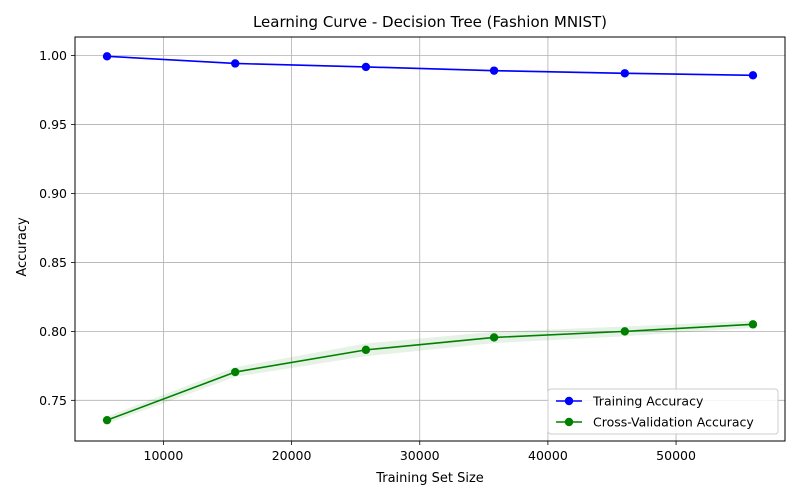 The image size is (800, 500). Describe the element at coordinates (420, 455) in the screenshot. I see `x-tick-label: 30000` at that location.